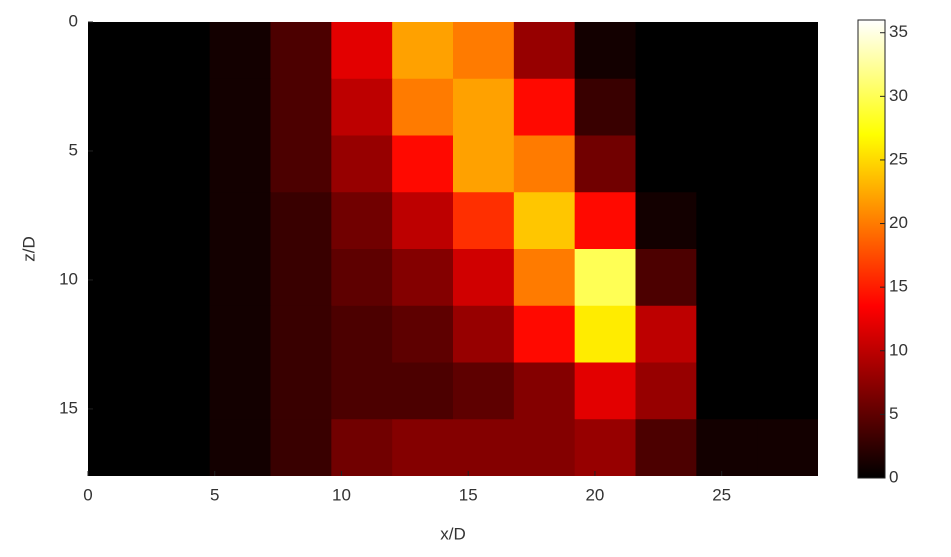 The image size is (951, 557). Describe the element at coordinates (28, 249) in the screenshot. I see `y-axis-label: z/D` at that location.